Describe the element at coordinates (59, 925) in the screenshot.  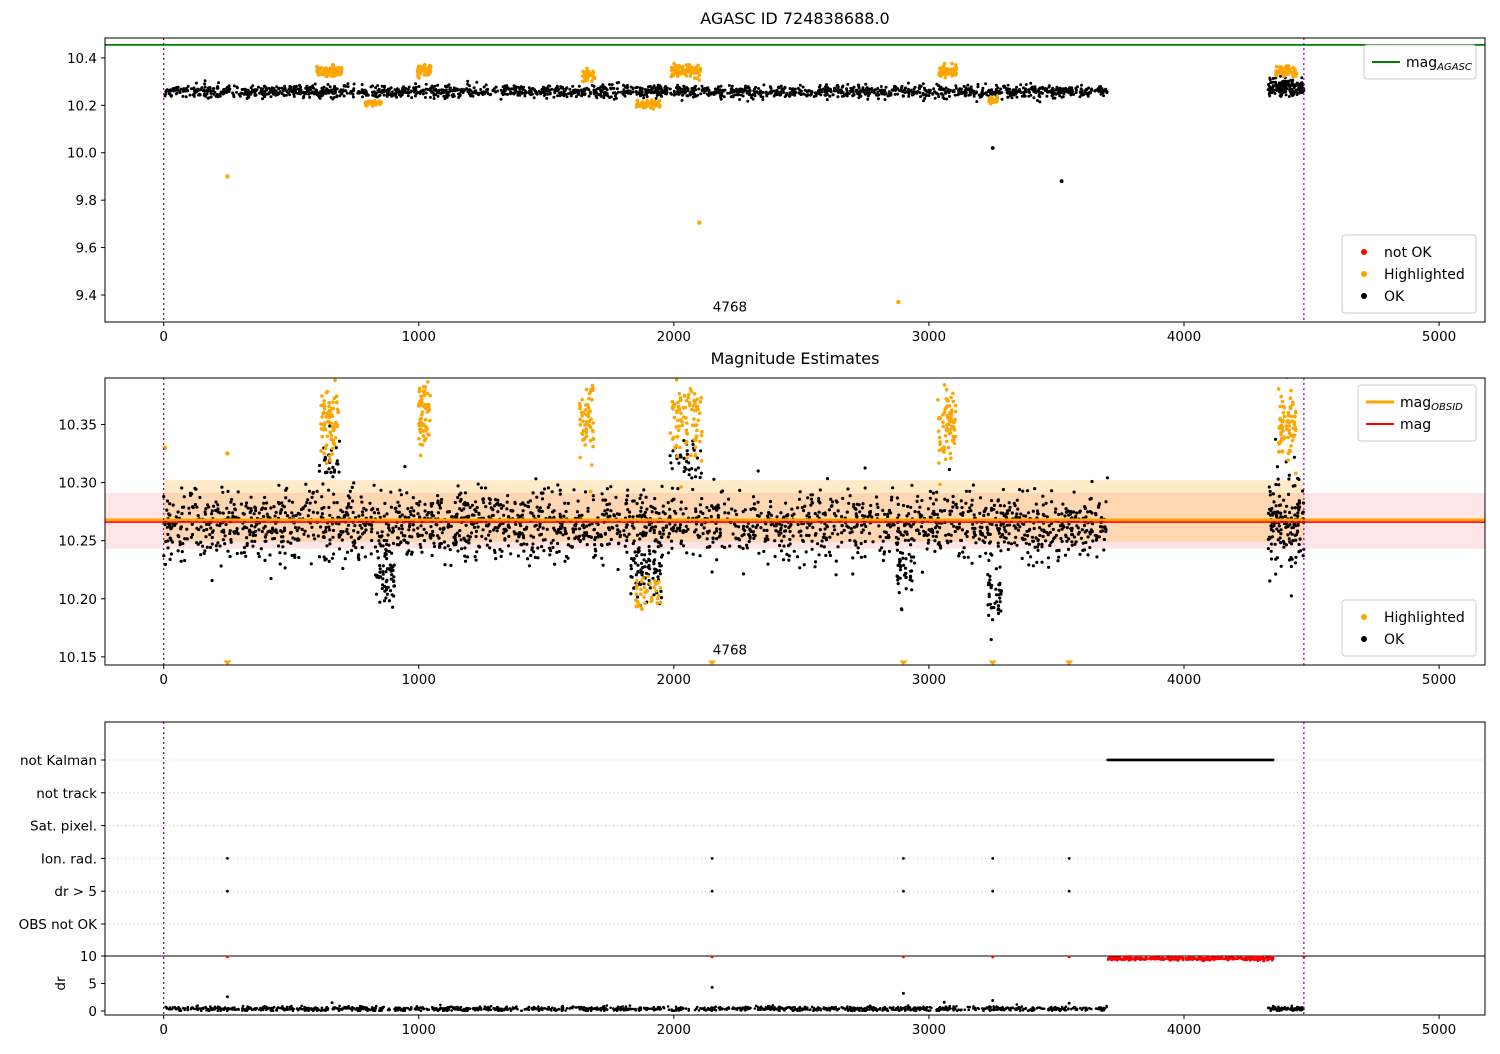
I see `flag-category-label: OBS not OK` at that location.